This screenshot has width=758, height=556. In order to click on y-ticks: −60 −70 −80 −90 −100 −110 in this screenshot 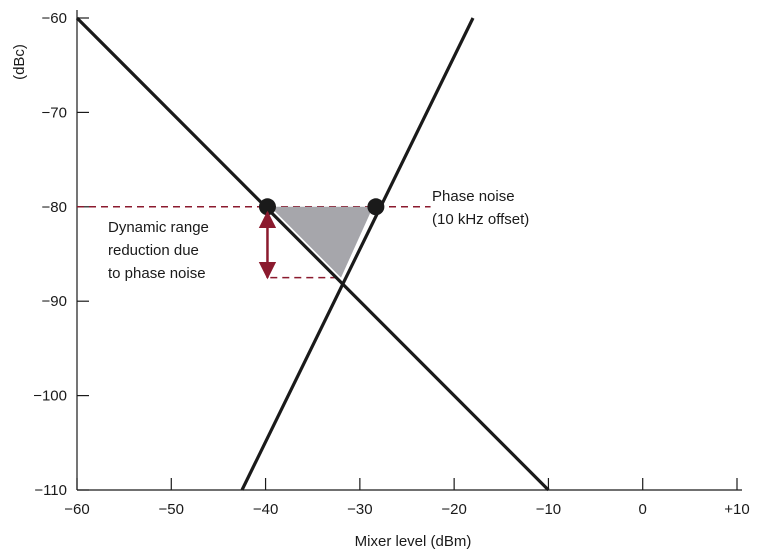, I will do `click(61, 254)`.